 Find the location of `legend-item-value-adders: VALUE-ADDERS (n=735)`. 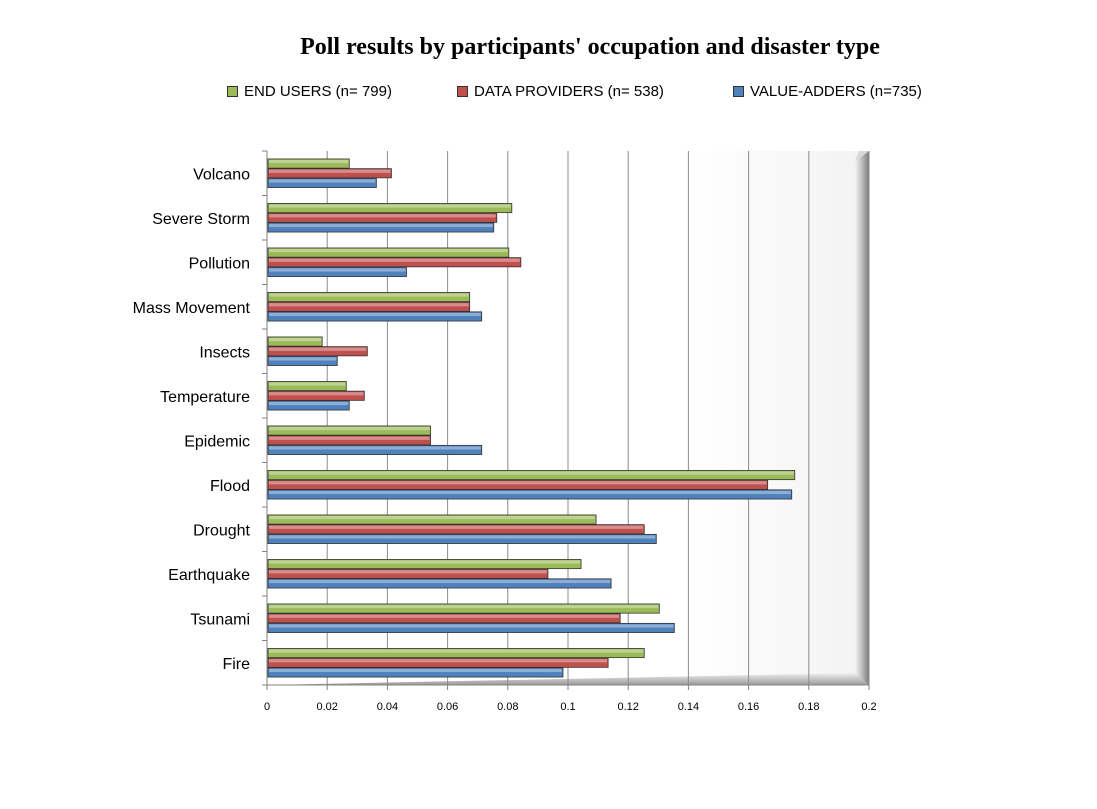

legend-item-value-adders: VALUE-ADDERS (n=735) is located at coordinates (827, 91).